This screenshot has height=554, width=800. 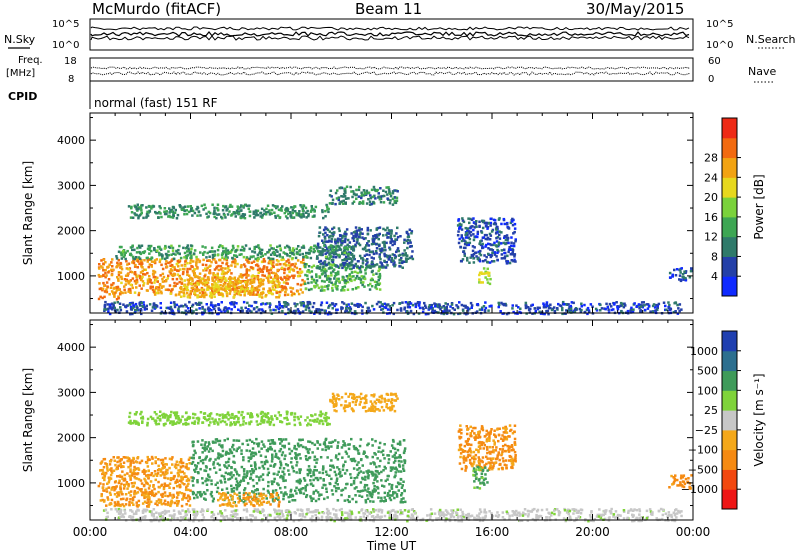 I want to click on y-tick-label: 1000, so click(x=71, y=276).